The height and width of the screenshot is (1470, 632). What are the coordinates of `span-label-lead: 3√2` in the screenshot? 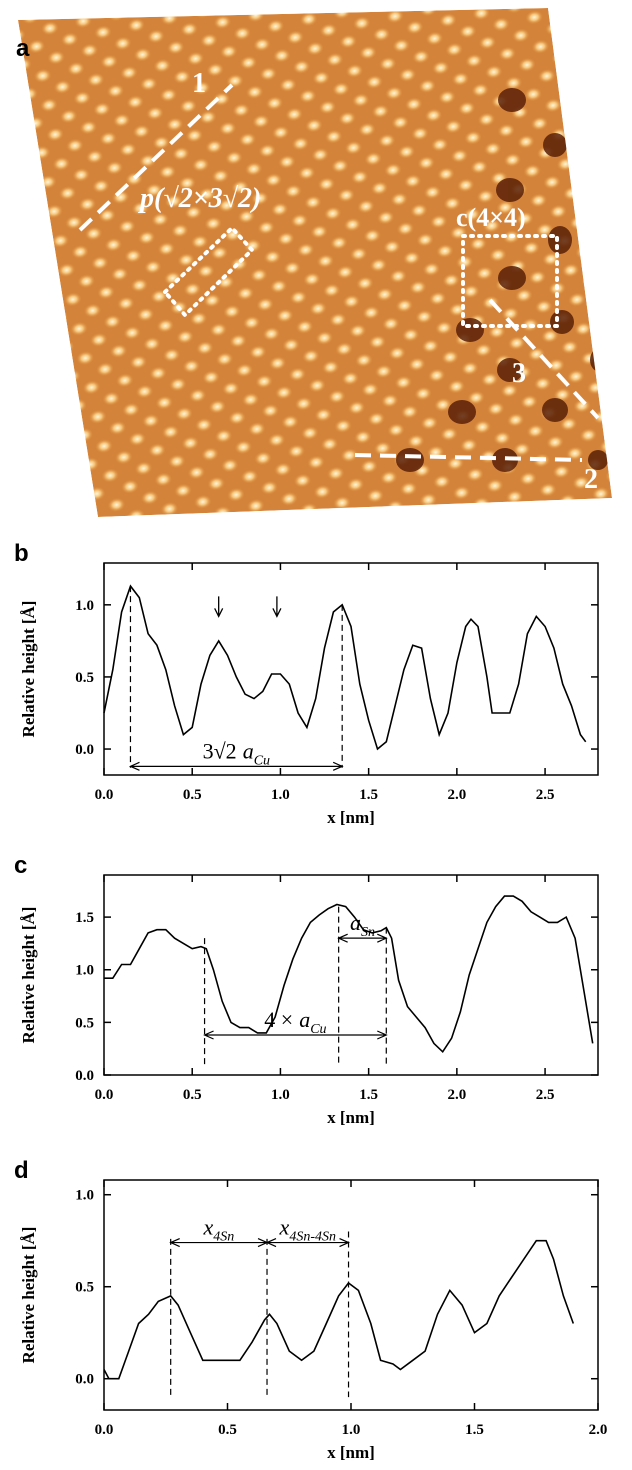 It's located at (220, 750).